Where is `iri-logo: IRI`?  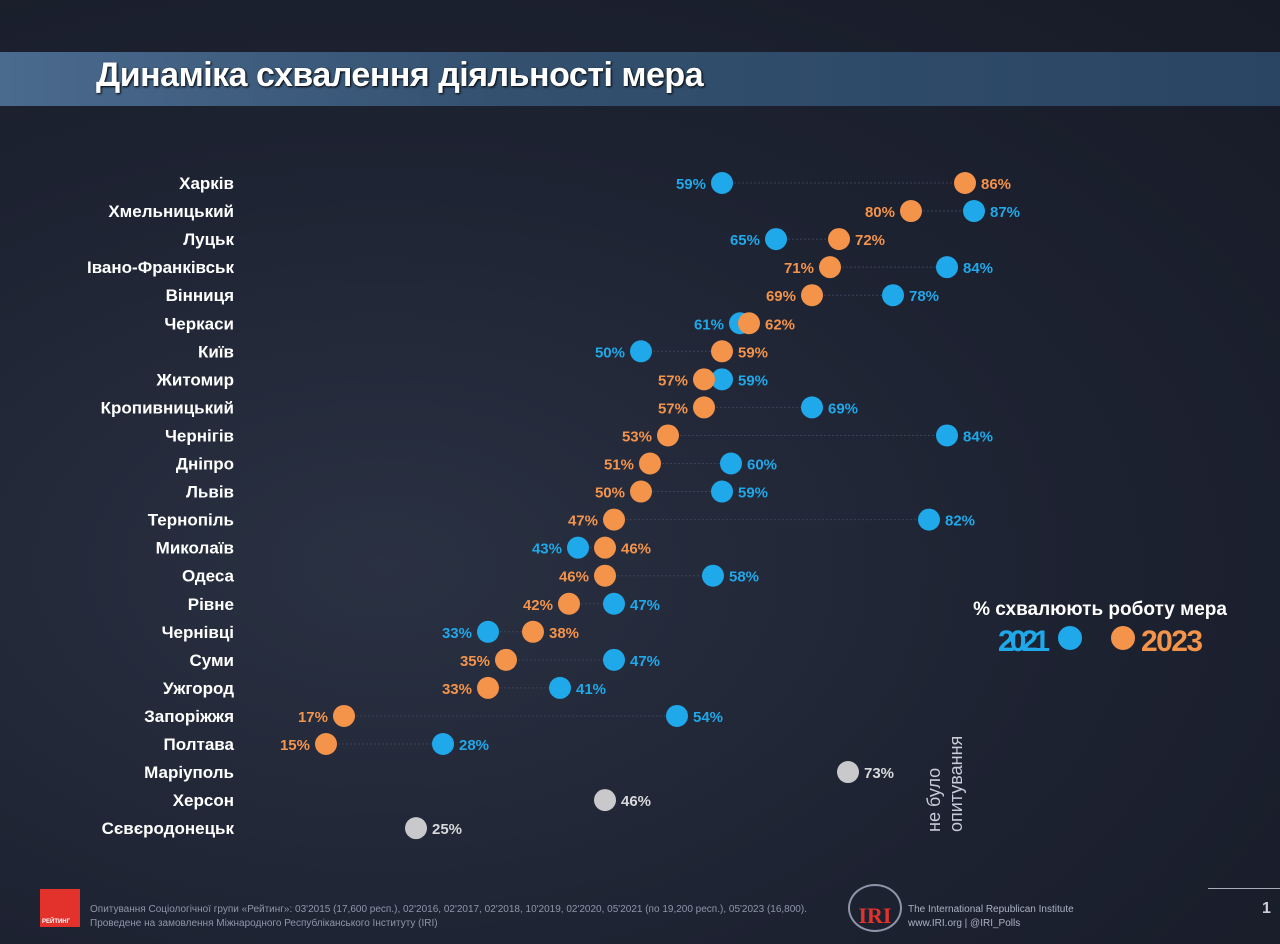 iri-logo: IRI is located at coordinates (875, 908).